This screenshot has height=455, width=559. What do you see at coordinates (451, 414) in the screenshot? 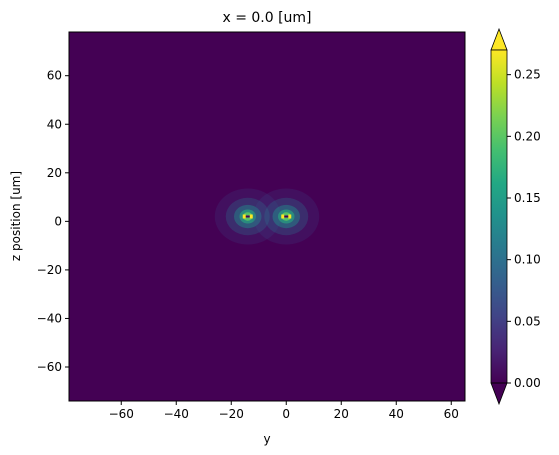
I see `x-tick-label: 60` at bounding box center [451, 414].